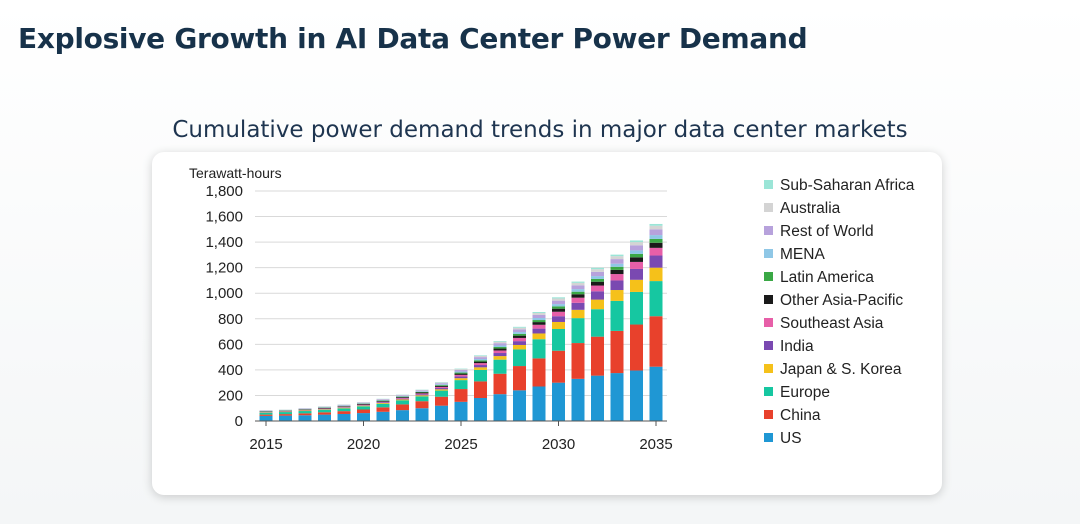 The image size is (1080, 524). Describe the element at coordinates (841, 369) in the screenshot. I see `legend-label: Japan & S. Korea` at that location.